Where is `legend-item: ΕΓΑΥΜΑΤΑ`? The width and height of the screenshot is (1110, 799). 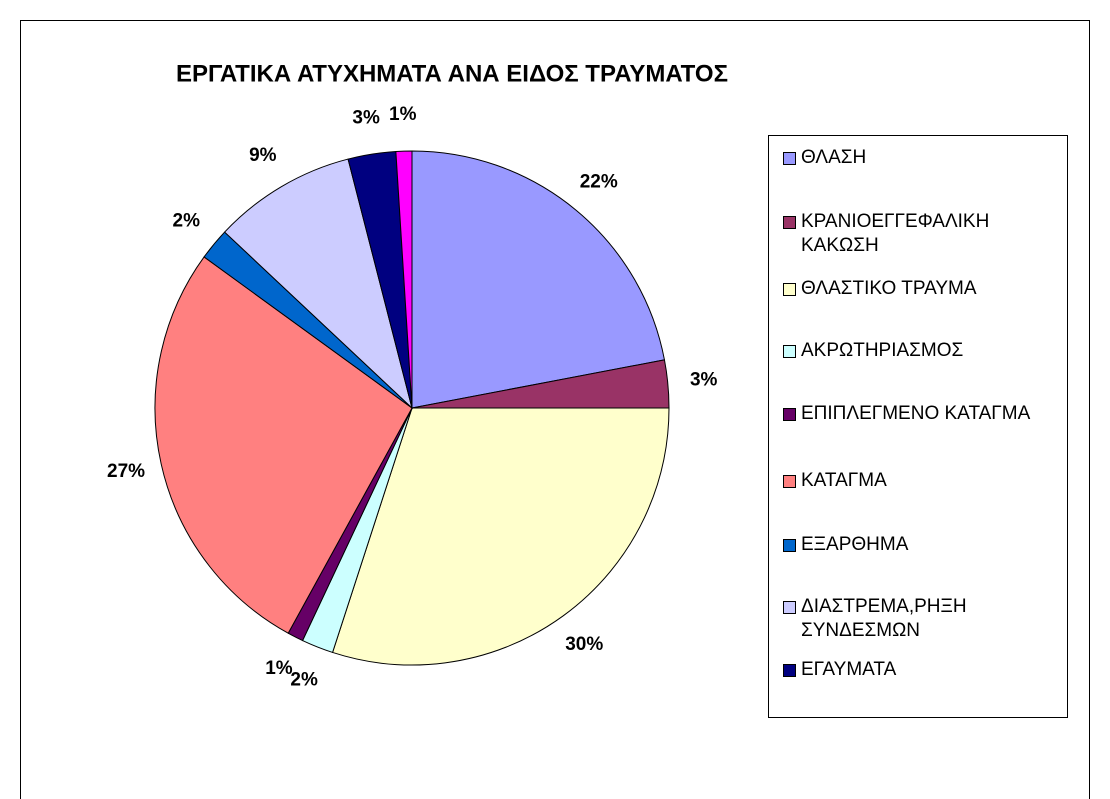
legend-item: ΕΓΑΥΜΑΤΑ is located at coordinates (925, 670).